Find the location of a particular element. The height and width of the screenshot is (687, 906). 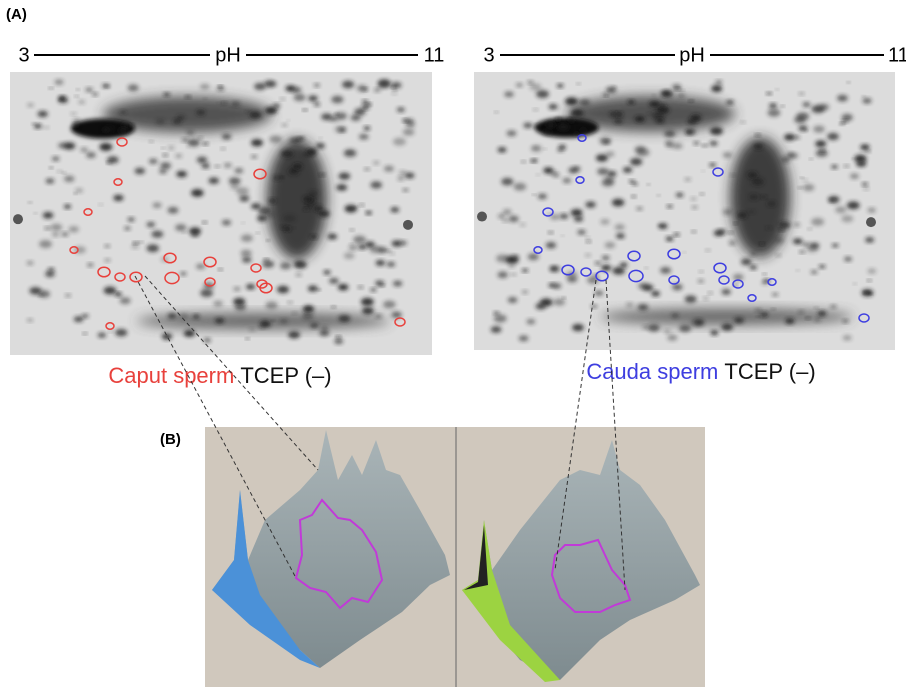

surface-edge is located at coordinates (266, 579).